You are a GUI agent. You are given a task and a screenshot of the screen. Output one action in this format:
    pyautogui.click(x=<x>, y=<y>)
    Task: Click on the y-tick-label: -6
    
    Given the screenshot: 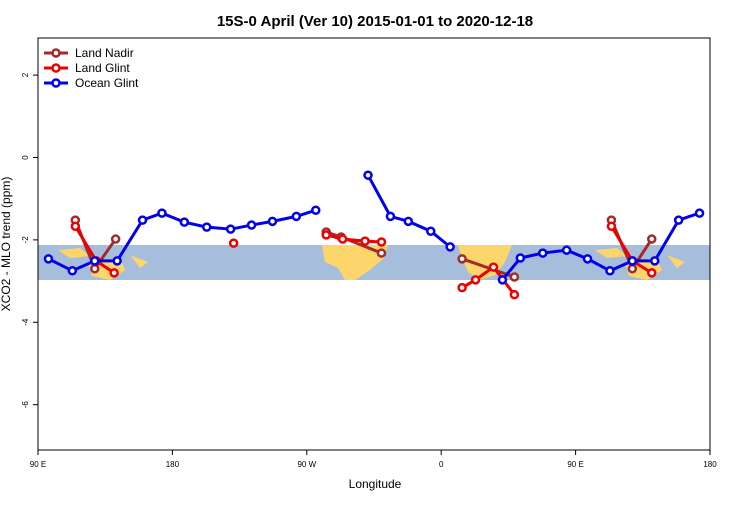 What is the action you would take?
    pyautogui.click(x=25, y=405)
    